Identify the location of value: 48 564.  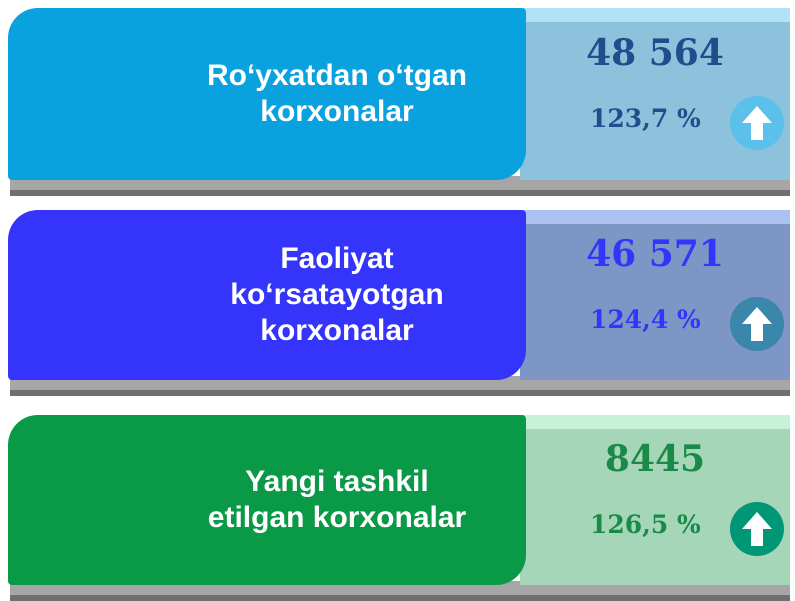
(655, 53).